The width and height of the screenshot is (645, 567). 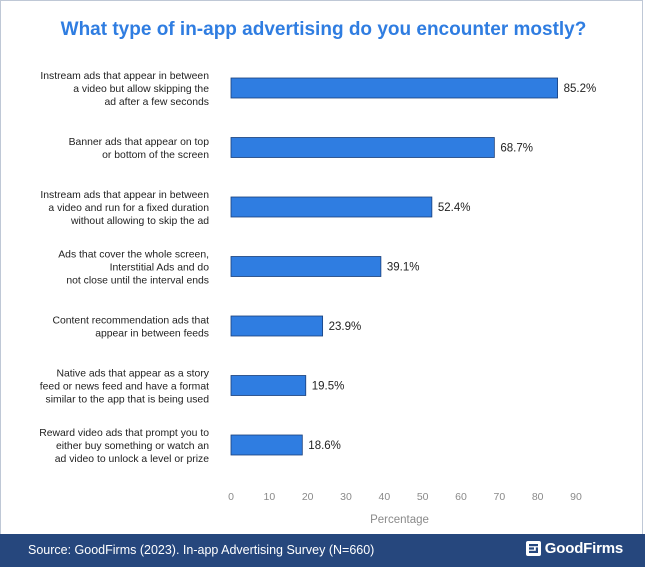 What do you see at coordinates (156, 102) in the screenshot?
I see `category-label-0-2: ad after a few seconds` at bounding box center [156, 102].